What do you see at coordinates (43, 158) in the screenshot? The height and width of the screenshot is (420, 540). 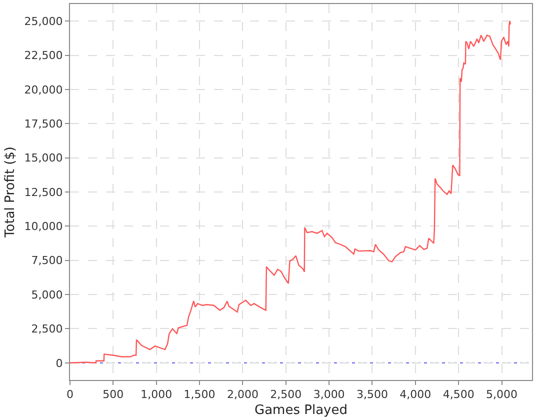 I see `y-tick-label: 15,000` at bounding box center [43, 158].